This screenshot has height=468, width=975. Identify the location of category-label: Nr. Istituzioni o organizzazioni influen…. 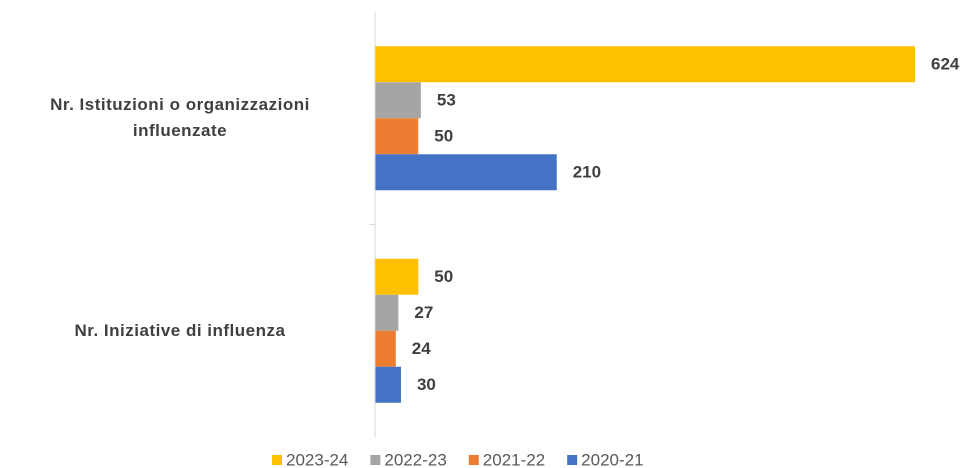
(180, 118).